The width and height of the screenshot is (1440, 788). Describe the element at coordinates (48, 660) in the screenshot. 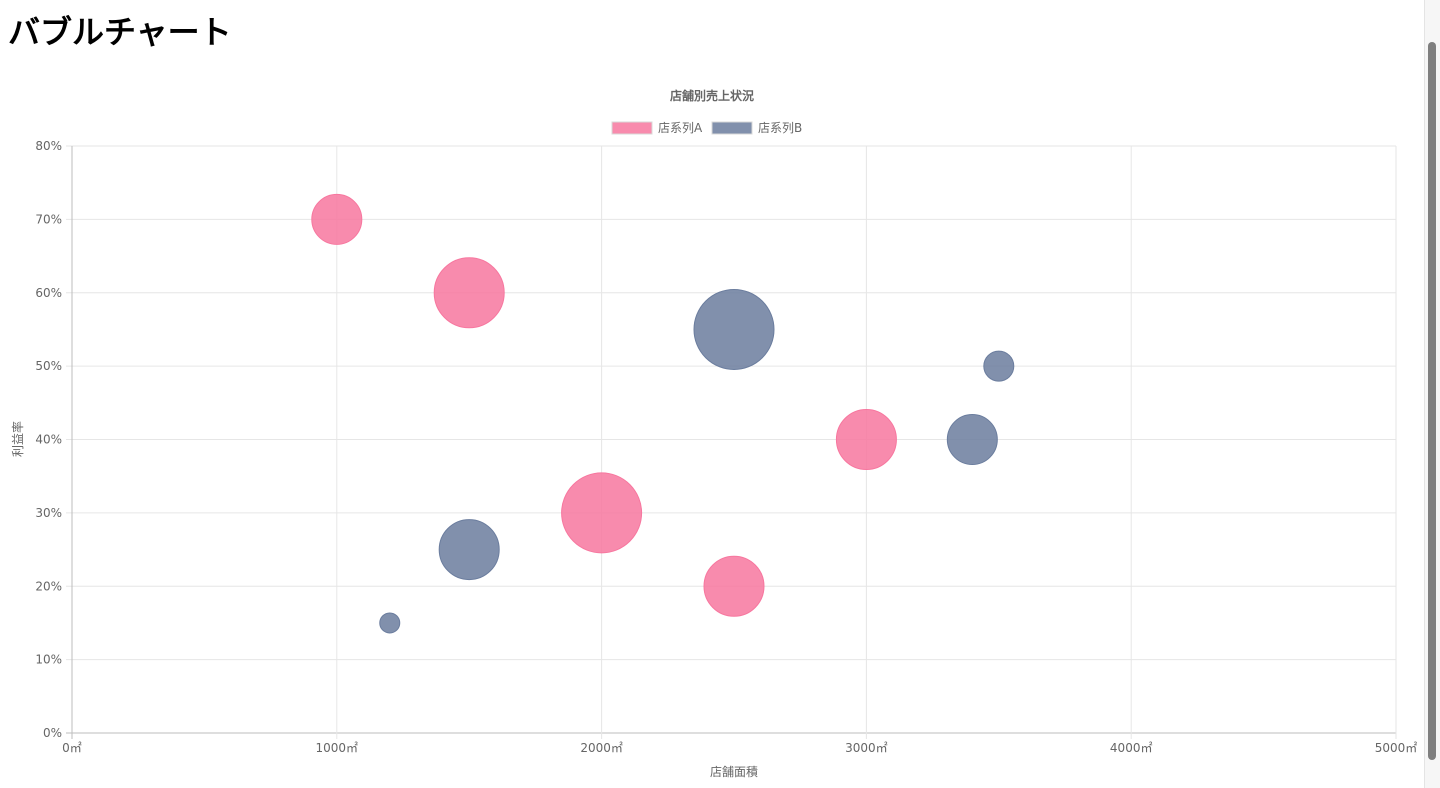

I see `y-tick-label: 10%` at that location.